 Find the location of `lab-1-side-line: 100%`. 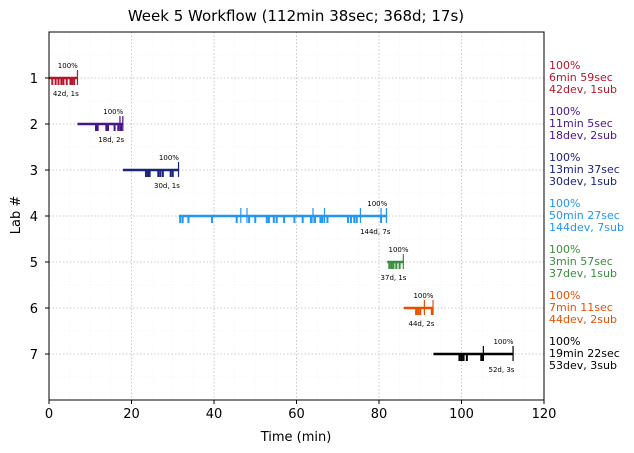

lab-1-side-line: 100% is located at coordinates (564, 65).